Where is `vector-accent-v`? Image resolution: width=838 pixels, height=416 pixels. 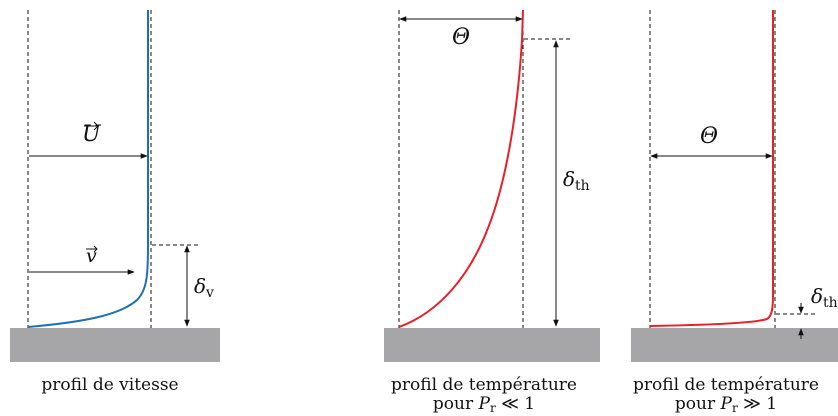 vector-accent-v is located at coordinates (92, 249).